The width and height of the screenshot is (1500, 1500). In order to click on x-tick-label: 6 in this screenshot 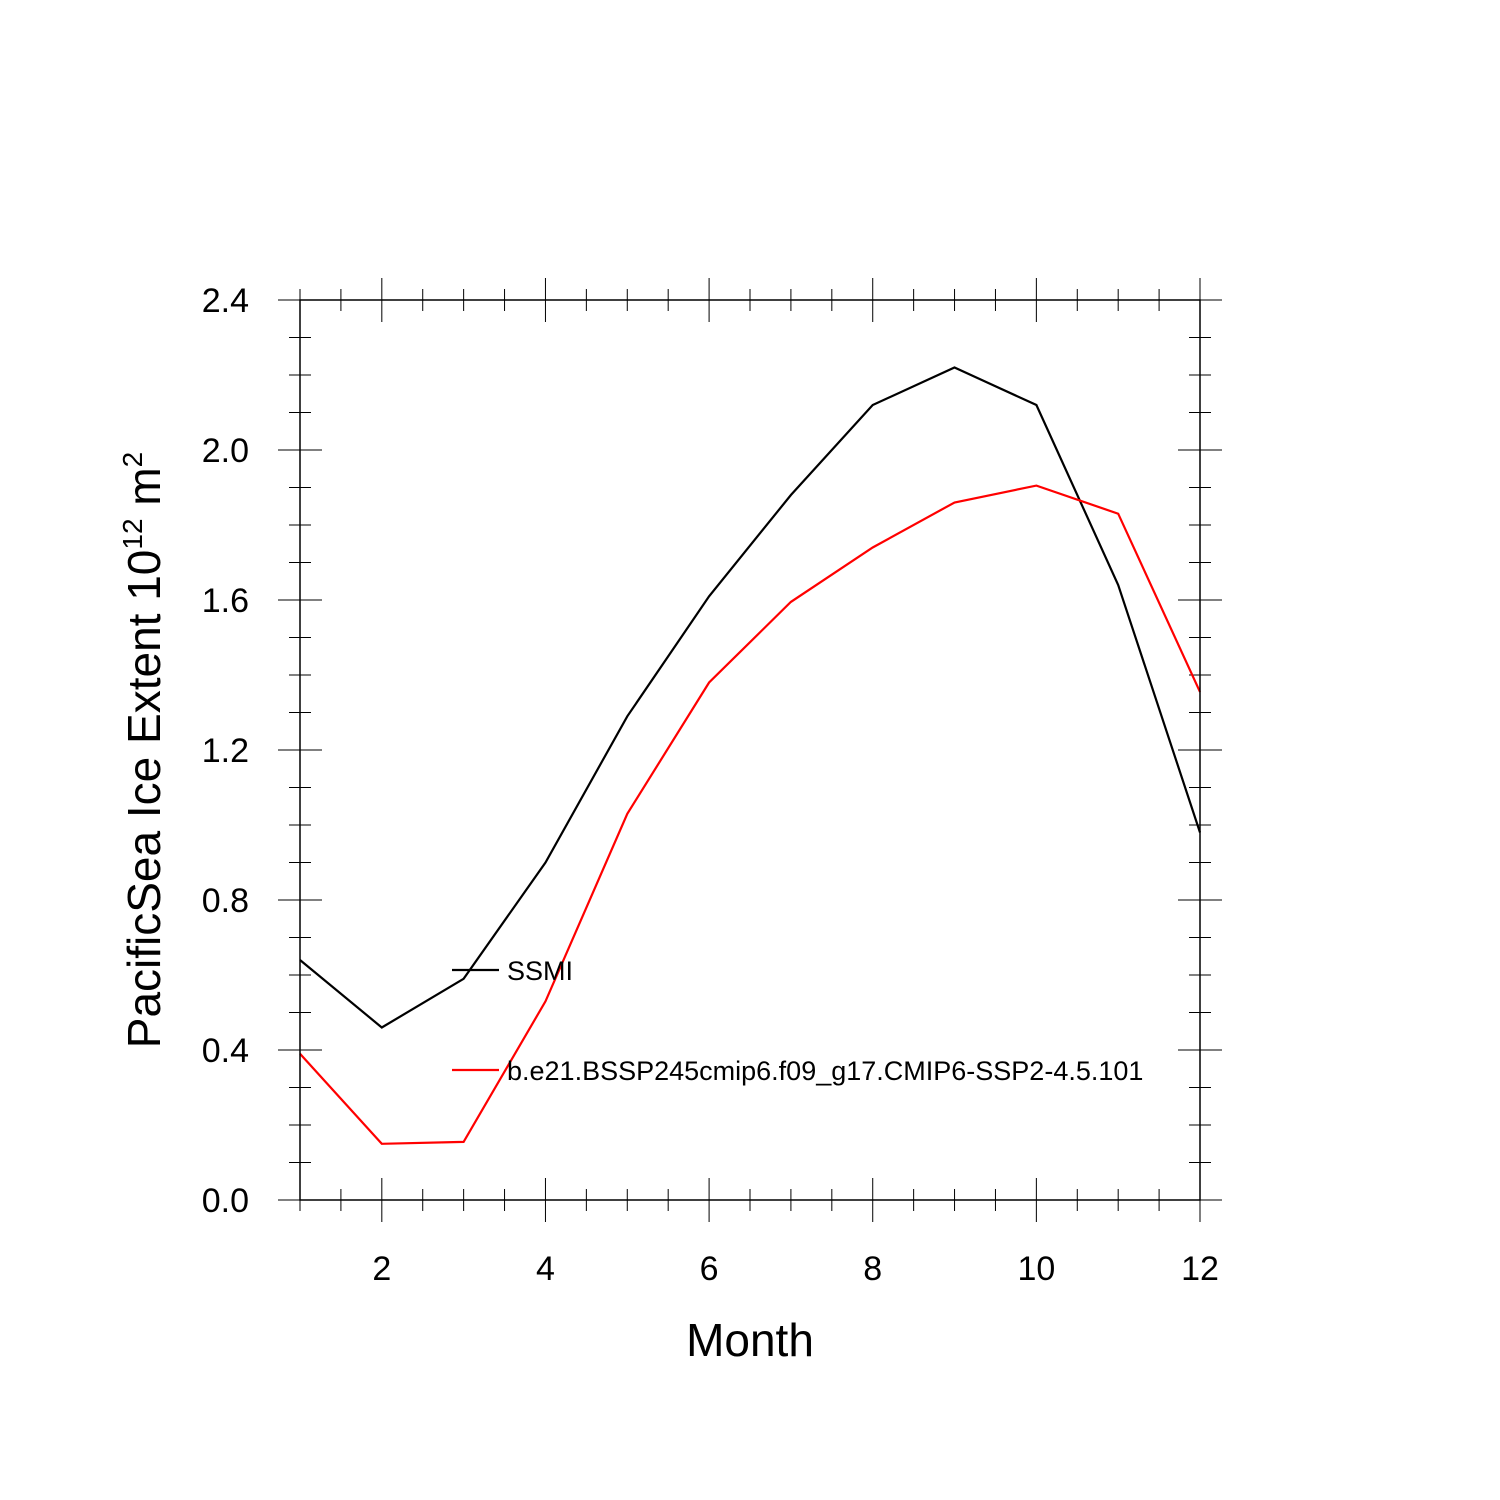, I will do `click(709, 1269)`.